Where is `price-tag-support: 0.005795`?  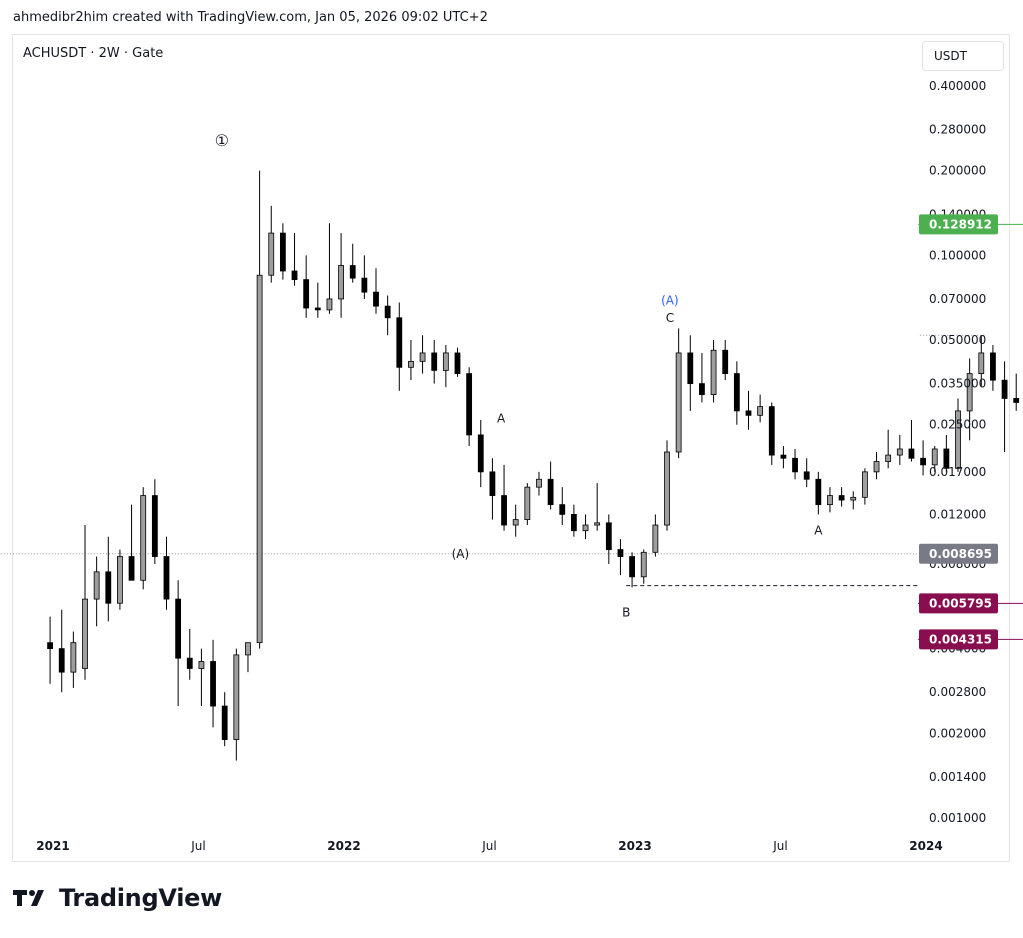 price-tag-support: 0.005795 is located at coordinates (958, 603).